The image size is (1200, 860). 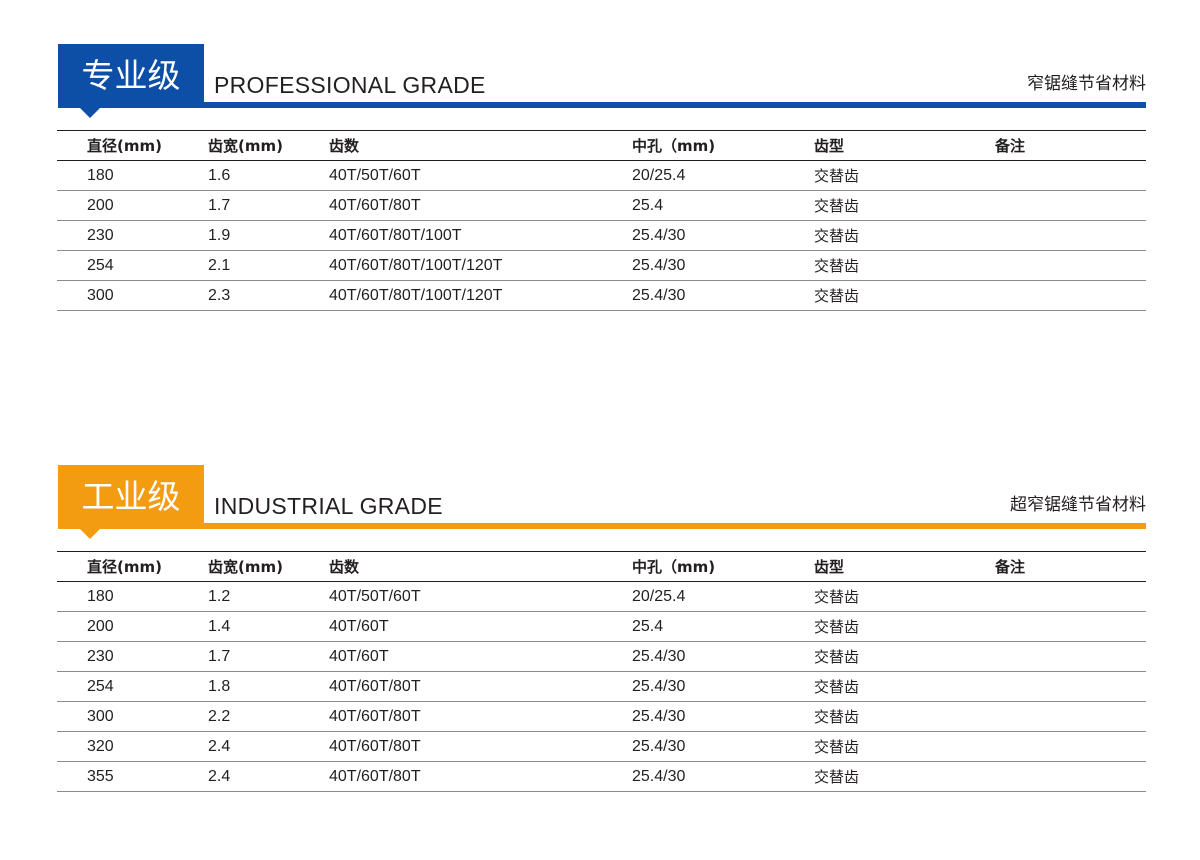 I want to click on grade-badge: 专业级, so click(x=131, y=76).